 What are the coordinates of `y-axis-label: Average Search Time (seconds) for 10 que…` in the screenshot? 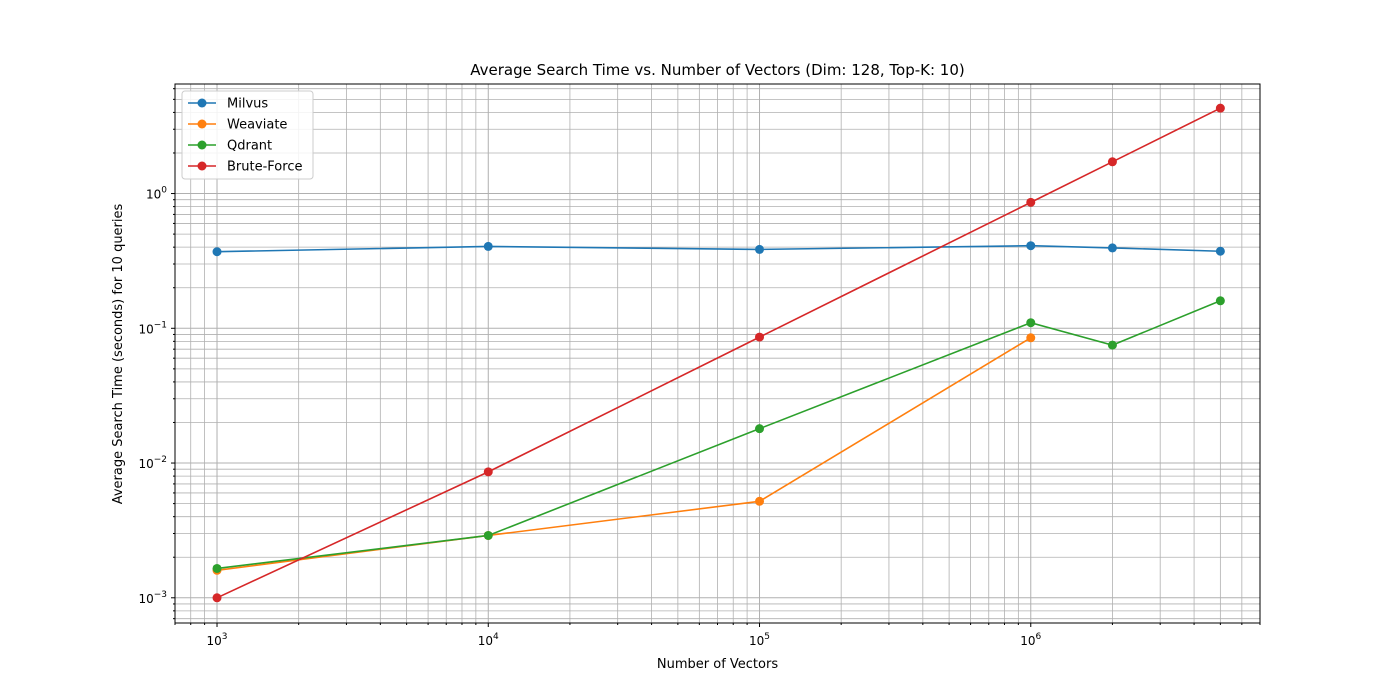 It's located at (118, 353).